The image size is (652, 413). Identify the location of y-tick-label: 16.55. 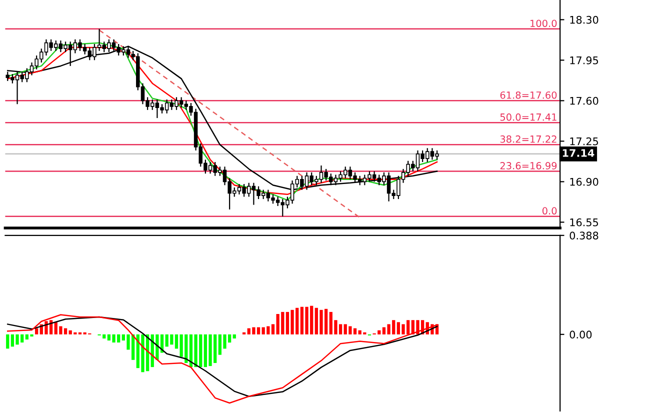
(584, 222).